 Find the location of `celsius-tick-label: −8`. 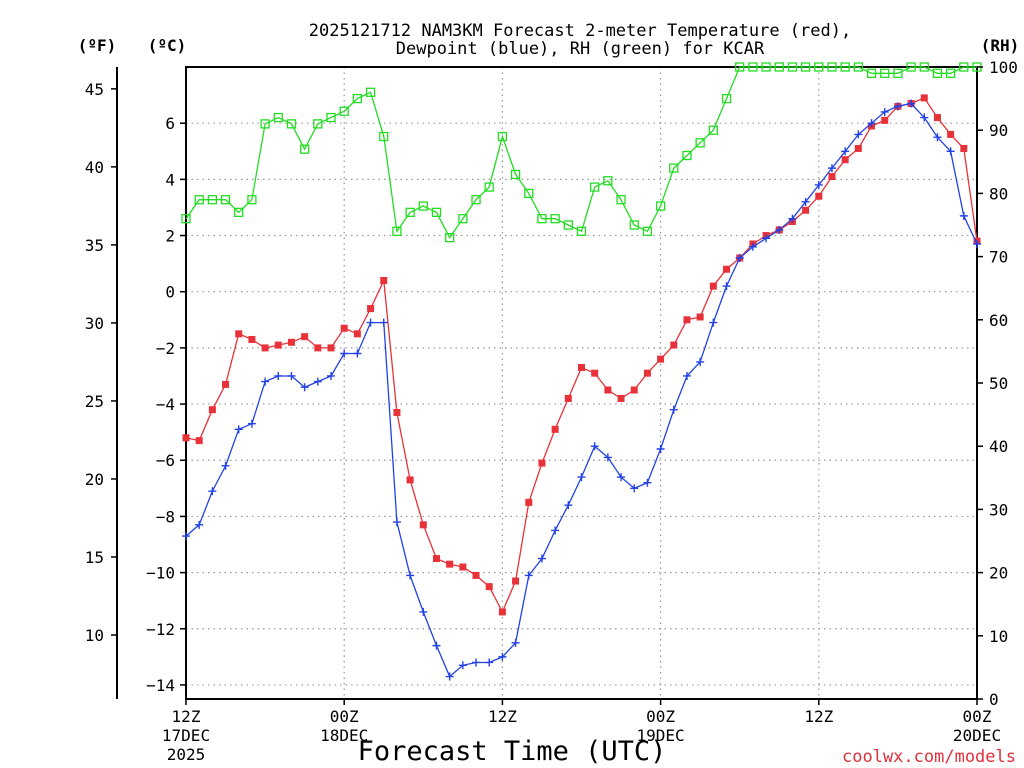

celsius-tick-label: −8 is located at coordinates (165, 516).